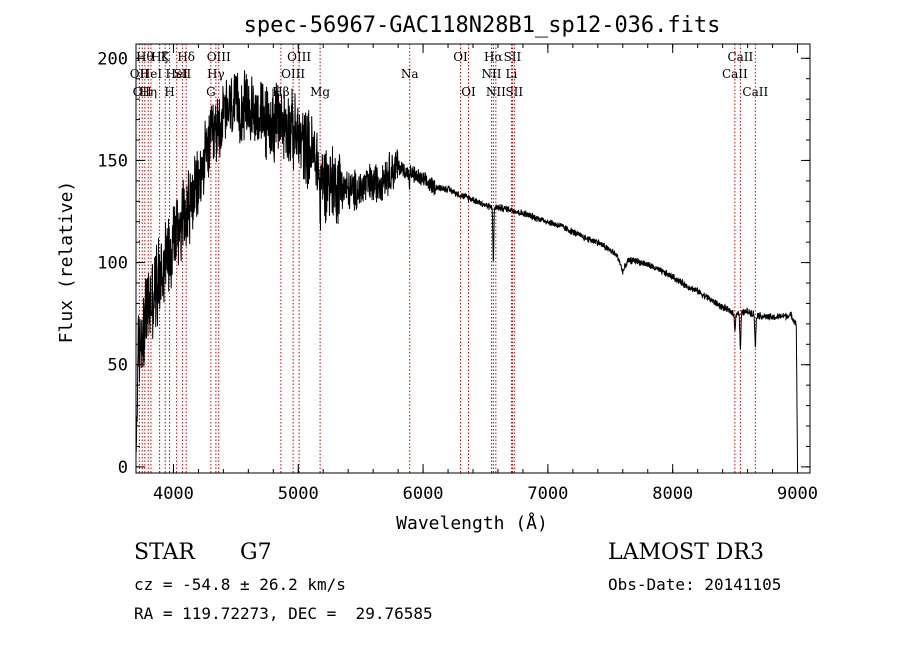 Image resolution: width=900 pixels, height=649 pixels. I want to click on observation-date: Obs-Date: 20141105, so click(695, 584).